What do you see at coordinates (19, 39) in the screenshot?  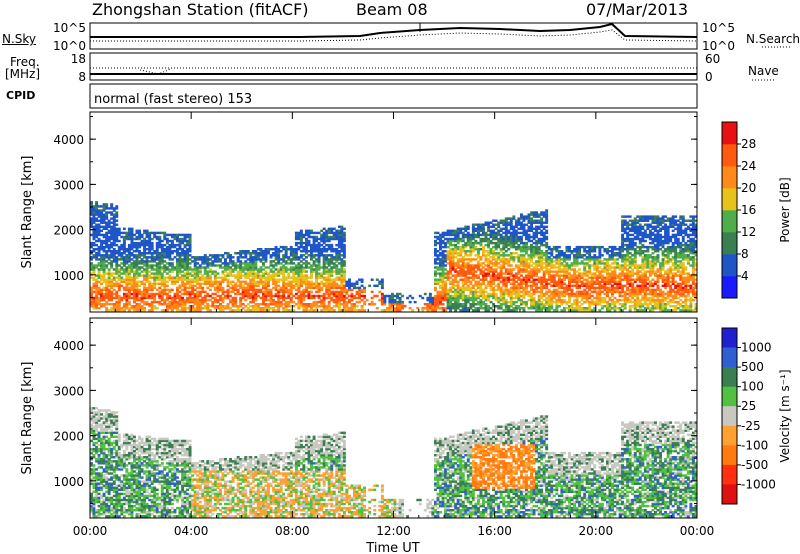 I see `noise-sky-label: N.Sky` at bounding box center [19, 39].